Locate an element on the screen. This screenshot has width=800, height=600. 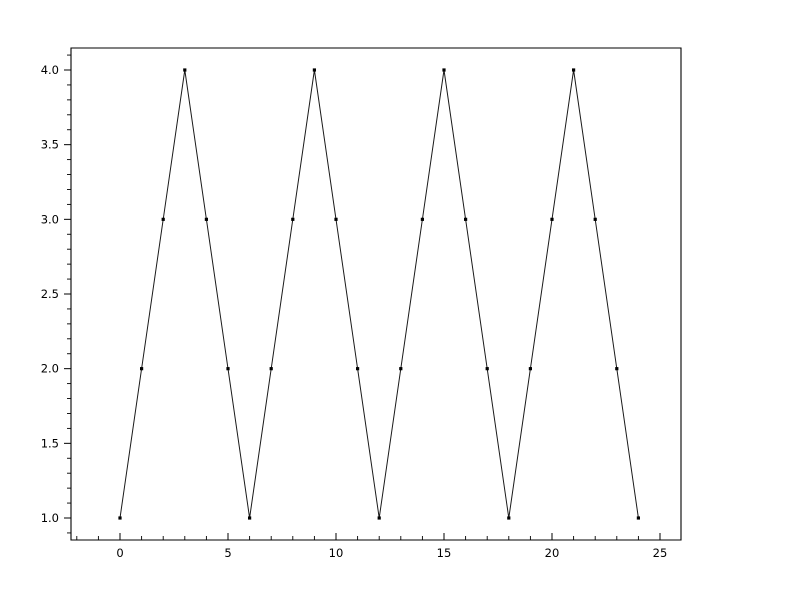
y-tick-label: 2.5 is located at coordinates (50, 294).